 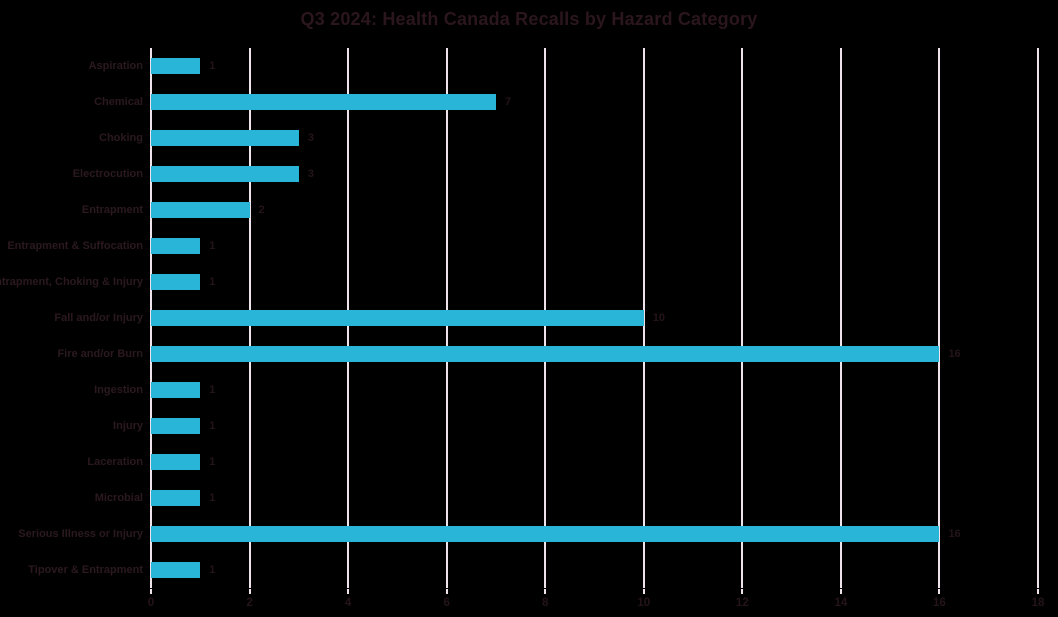 I want to click on chart-row: Ingestion 1, so click(x=566, y=390).